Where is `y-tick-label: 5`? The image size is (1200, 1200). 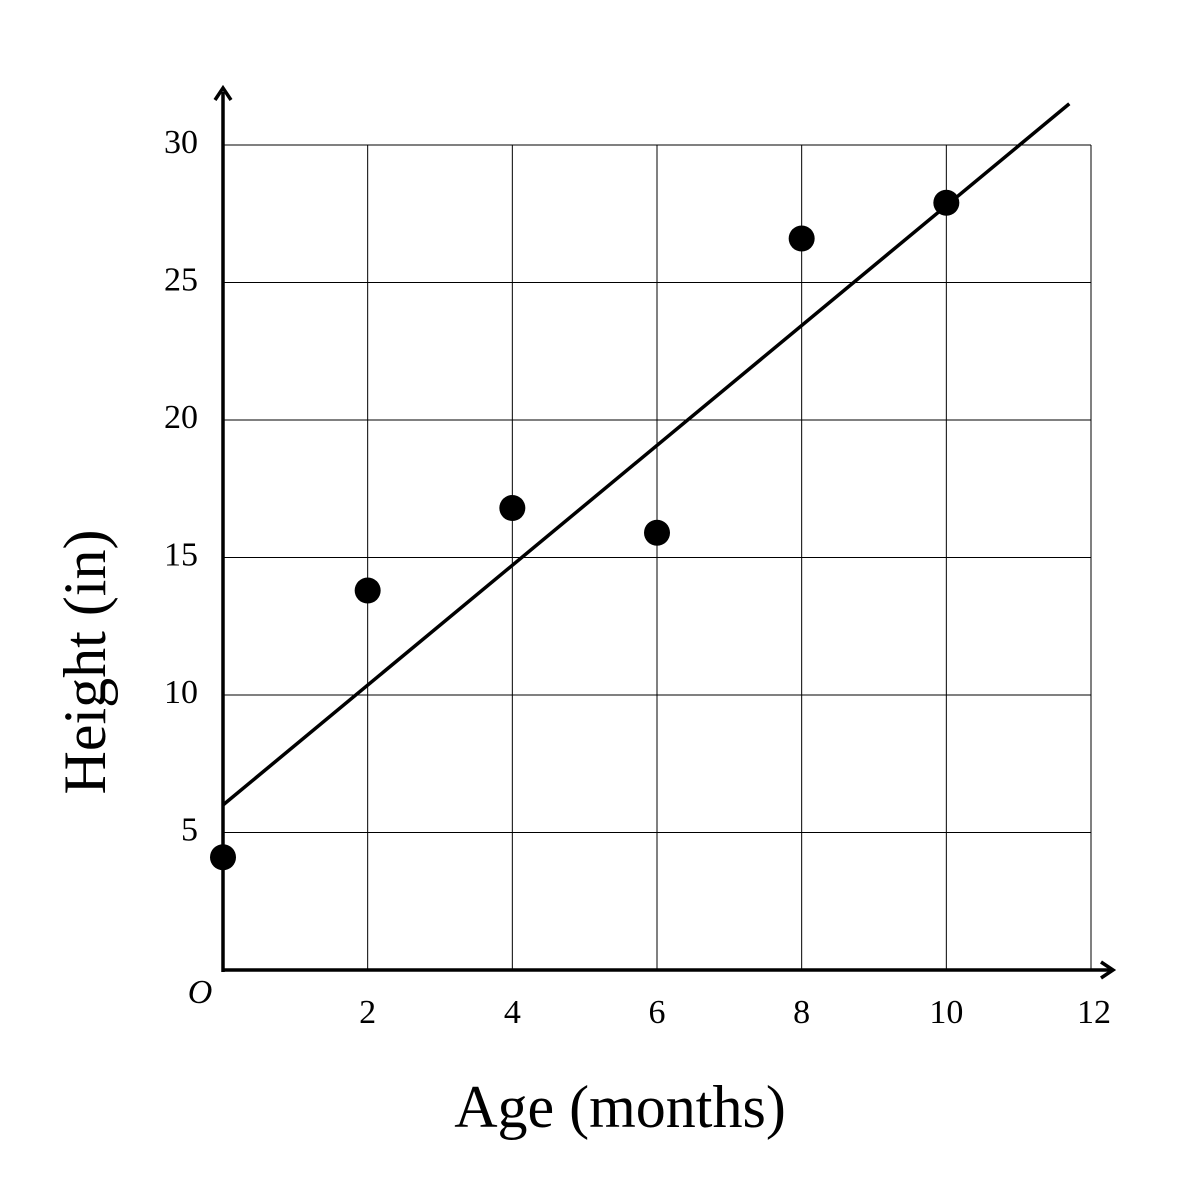
y-tick-label: 5 is located at coordinates (189, 830).